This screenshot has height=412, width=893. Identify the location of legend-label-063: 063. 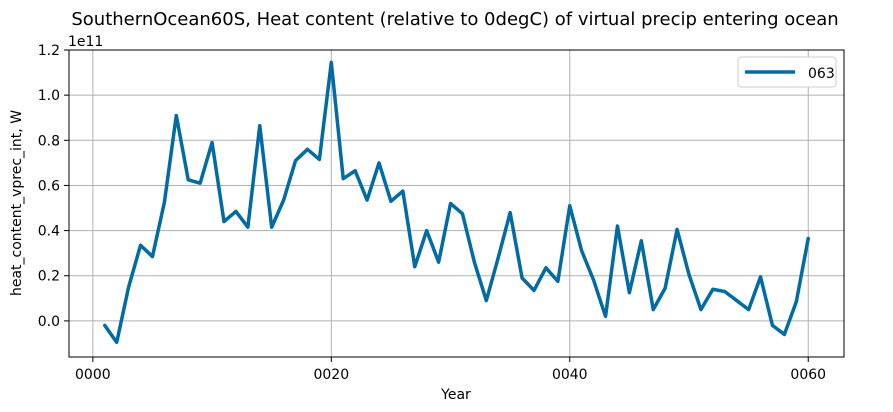
(821, 74).